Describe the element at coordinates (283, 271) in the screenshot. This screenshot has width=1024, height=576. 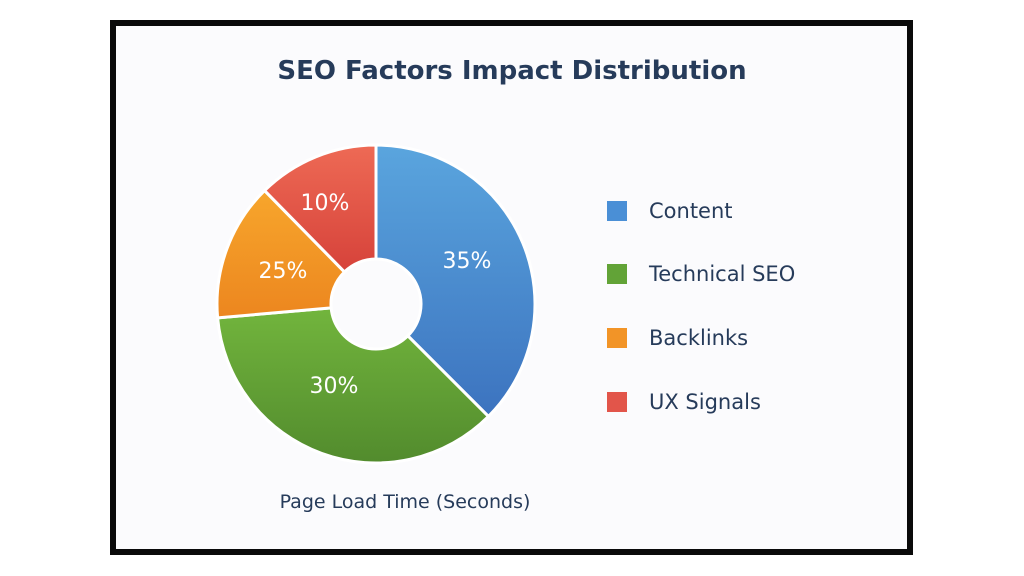
I see `slice-label-backlinks: 25%` at that location.